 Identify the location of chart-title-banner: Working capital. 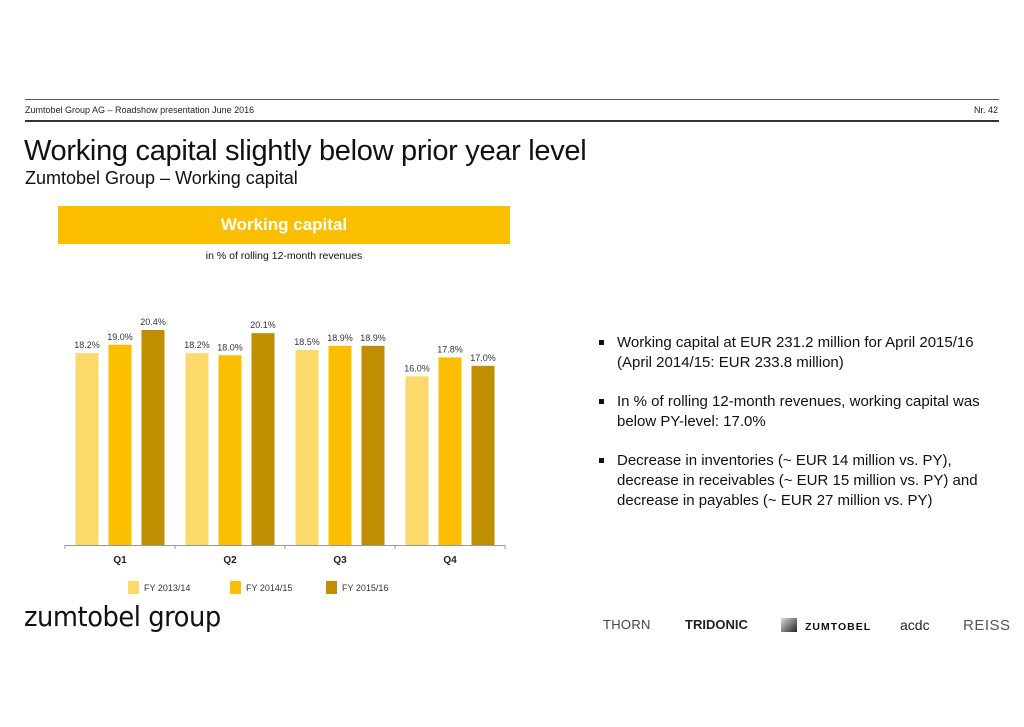
(284, 225).